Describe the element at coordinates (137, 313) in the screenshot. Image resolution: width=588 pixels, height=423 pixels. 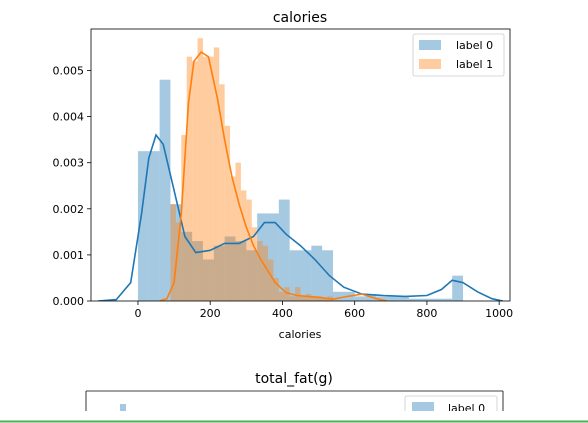
I see `x-tick-label: 0` at that location.